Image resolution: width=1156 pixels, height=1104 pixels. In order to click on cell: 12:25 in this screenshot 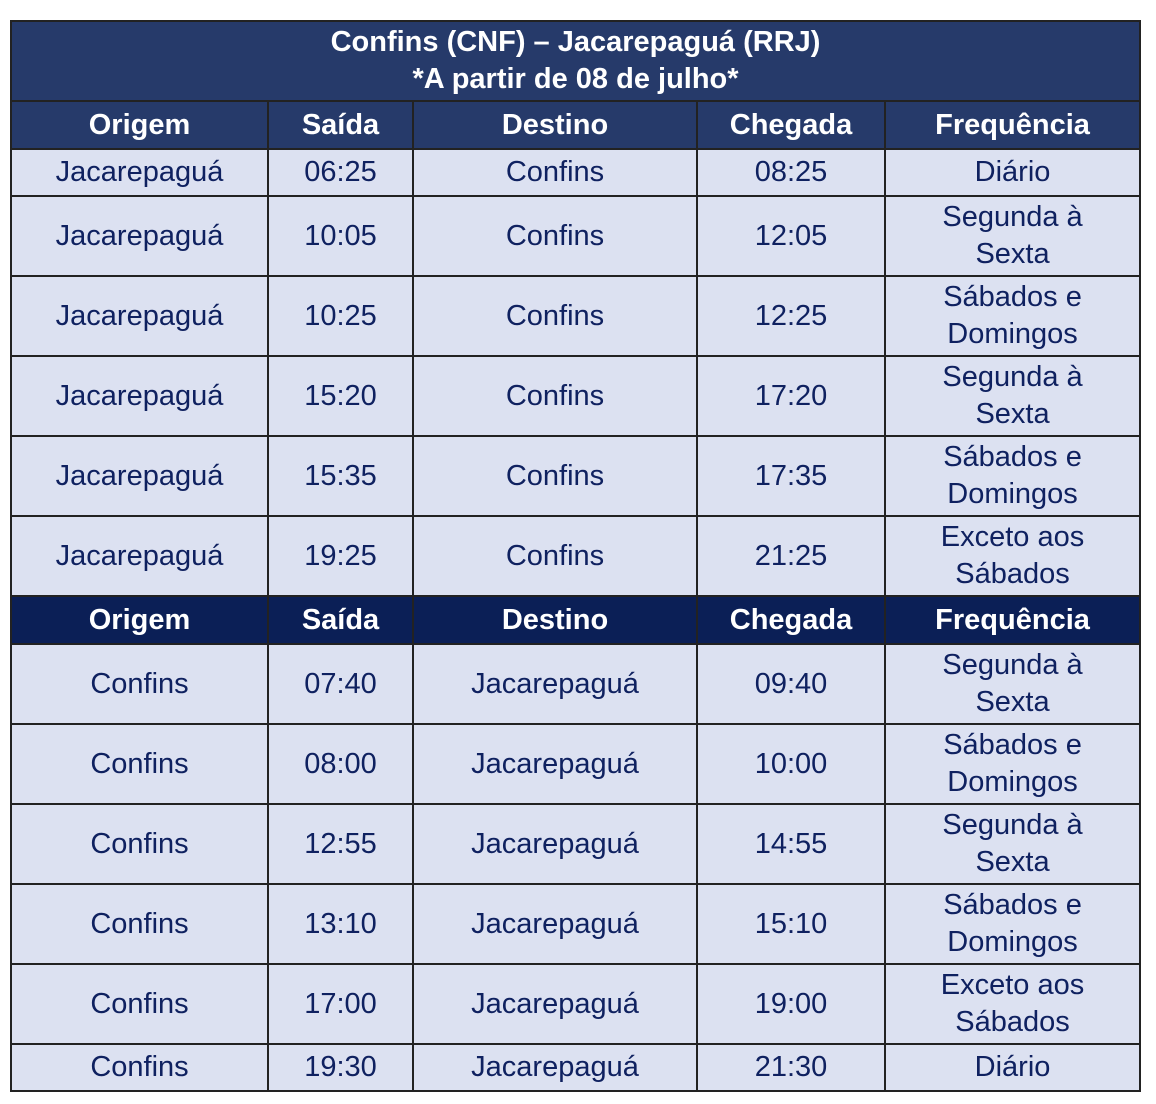, I will do `click(791, 316)`.